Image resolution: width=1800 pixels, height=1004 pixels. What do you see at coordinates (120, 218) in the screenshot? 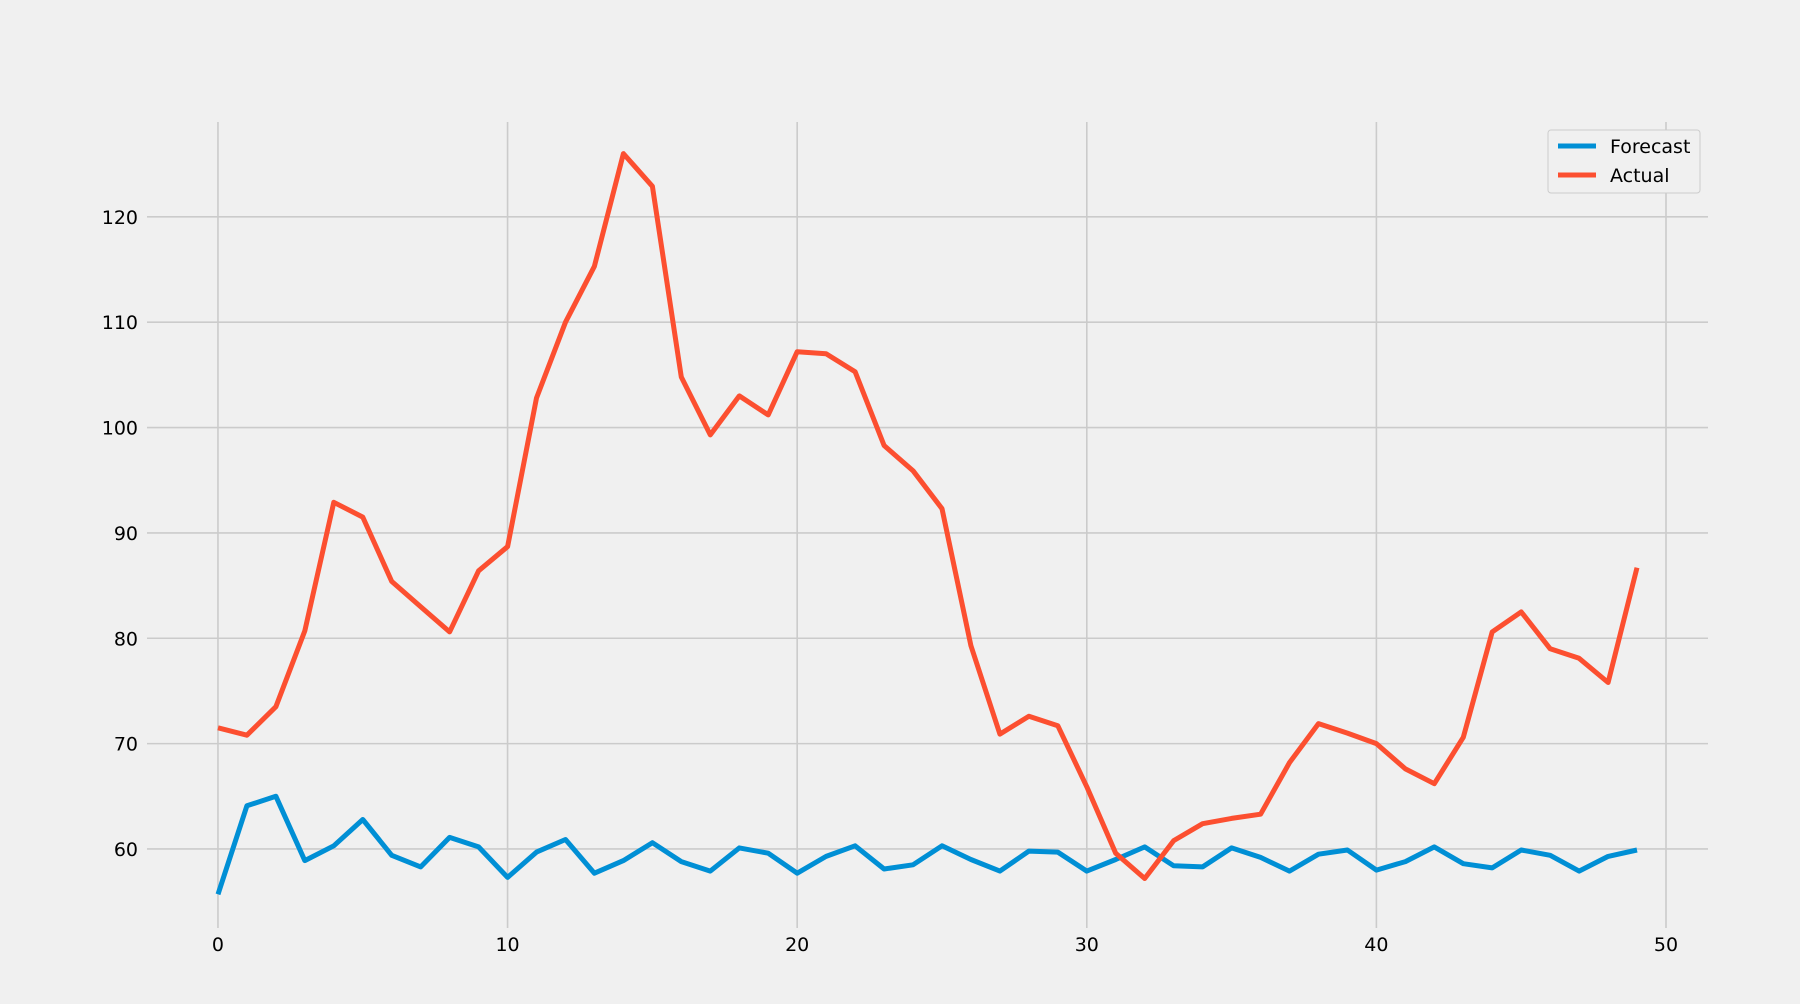
I see `y-tick-label: 120` at bounding box center [120, 218].